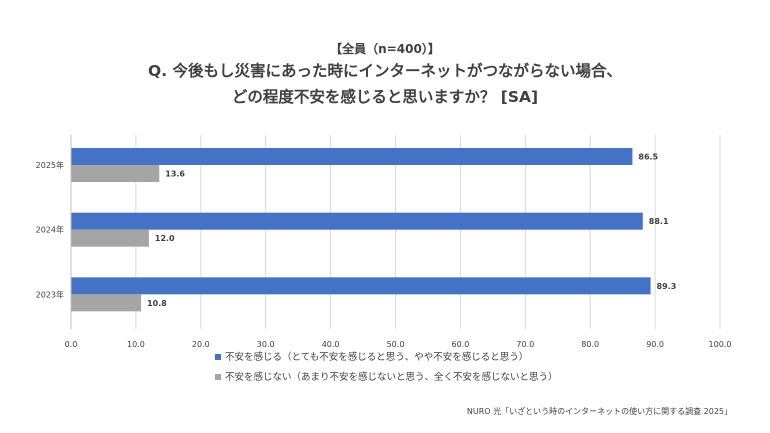  I want to click on category-label: 2023年, so click(50, 294).